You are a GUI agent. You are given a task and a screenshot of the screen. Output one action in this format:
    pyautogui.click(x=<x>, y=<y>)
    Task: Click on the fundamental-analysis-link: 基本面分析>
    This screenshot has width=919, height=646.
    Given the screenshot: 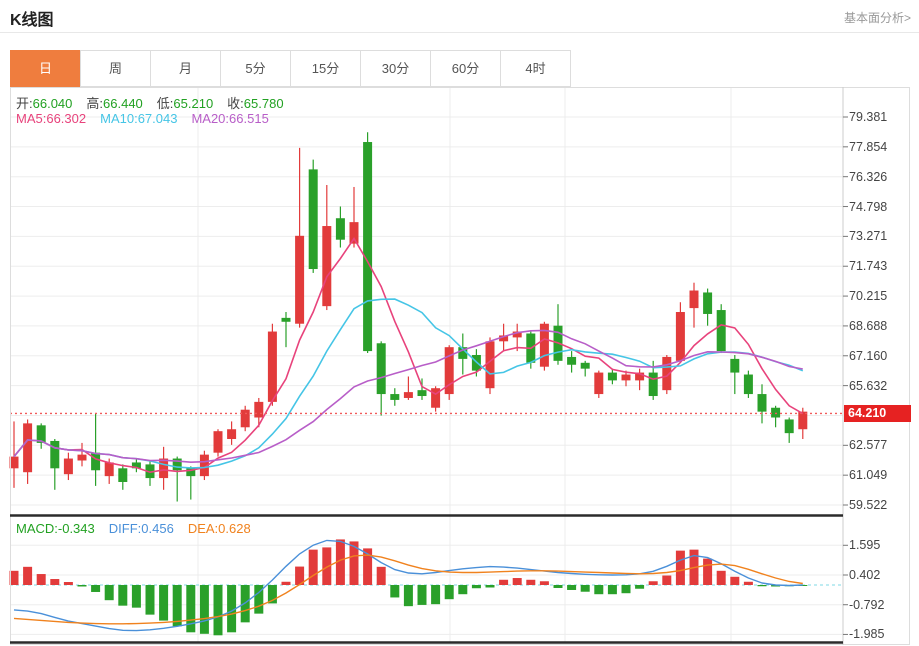 What is the action you would take?
    pyautogui.click(x=877, y=18)
    